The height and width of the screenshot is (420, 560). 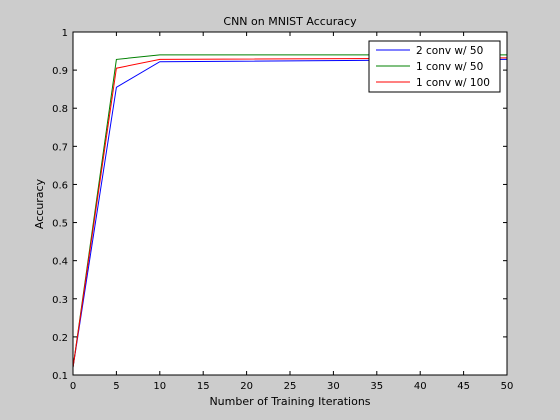 What do you see at coordinates (376, 386) in the screenshot?
I see `x-tick-label: 35` at bounding box center [376, 386].